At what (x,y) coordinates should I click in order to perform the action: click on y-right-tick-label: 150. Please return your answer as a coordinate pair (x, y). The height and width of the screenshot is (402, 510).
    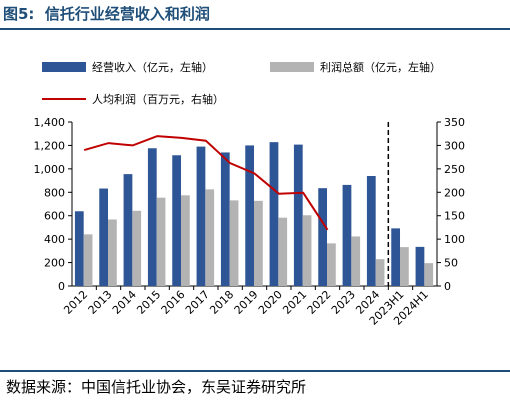
    Looking at the image, I should click on (454, 216).